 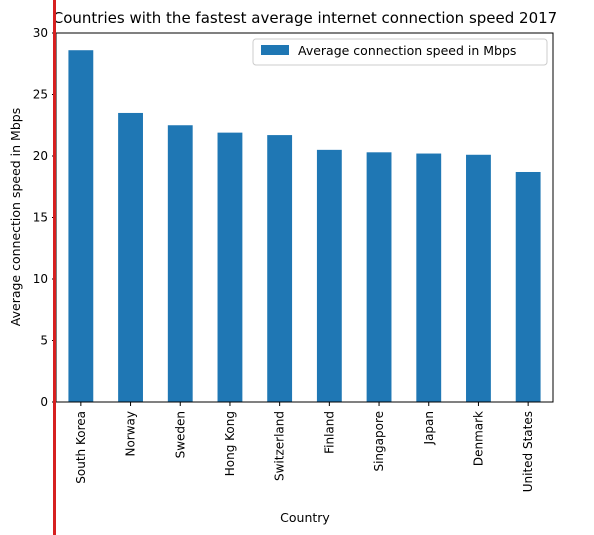 I want to click on bar-sweden, so click(x=180, y=263).